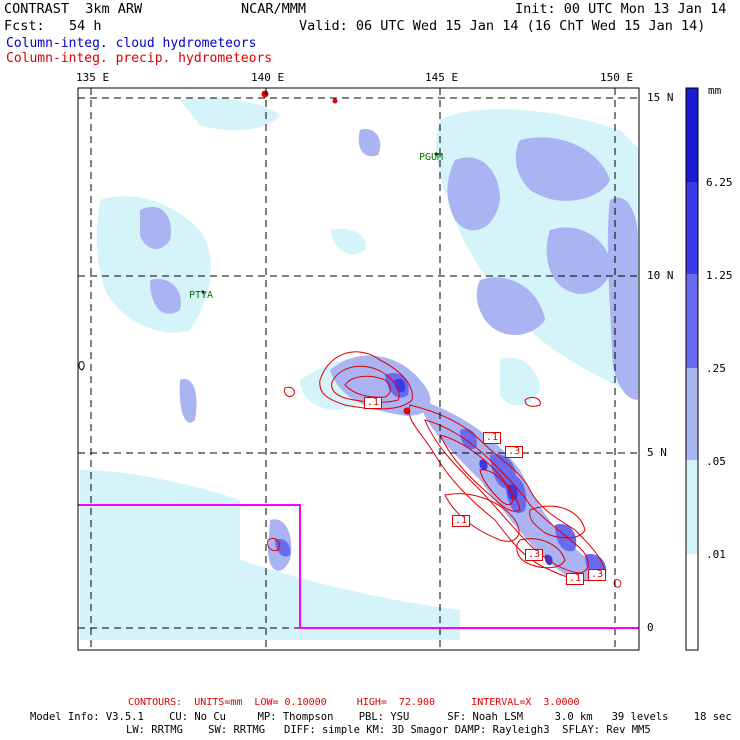 The height and width of the screenshot is (740, 740). I want to click on colorbar-level: 1.25, so click(719, 275).